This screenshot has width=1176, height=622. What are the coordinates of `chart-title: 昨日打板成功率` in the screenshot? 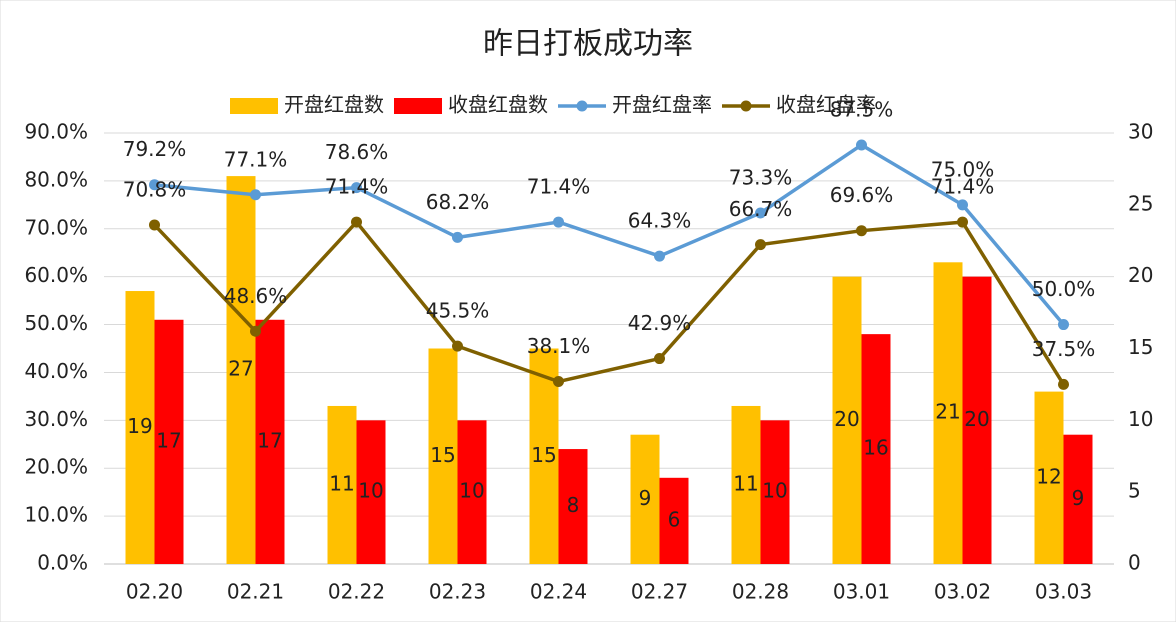 It's located at (588, 44).